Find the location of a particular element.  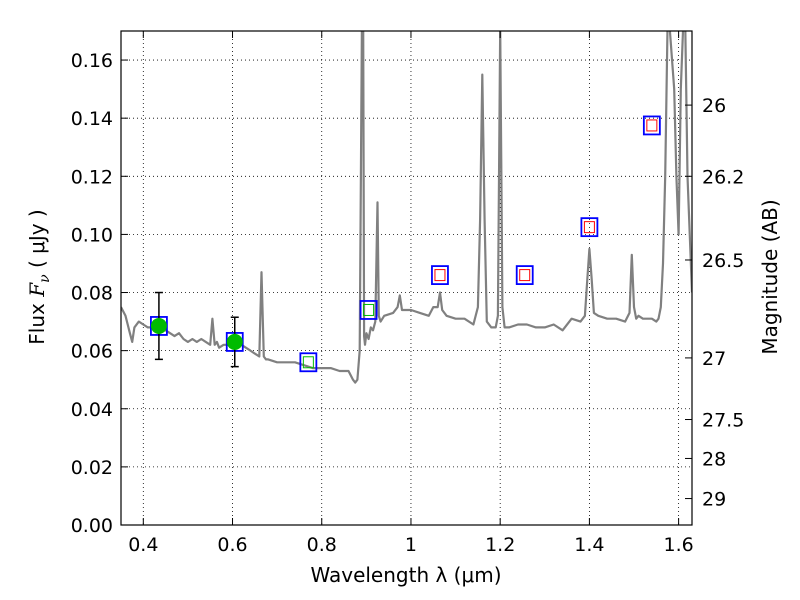

x-tick-label: 1.6 is located at coordinates (679, 545).